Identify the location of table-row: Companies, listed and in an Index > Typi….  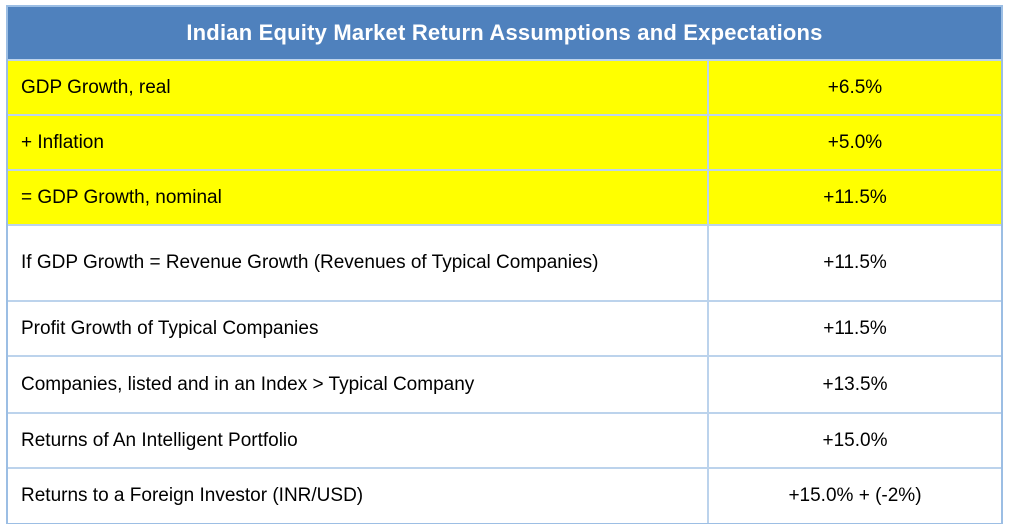
(504, 385).